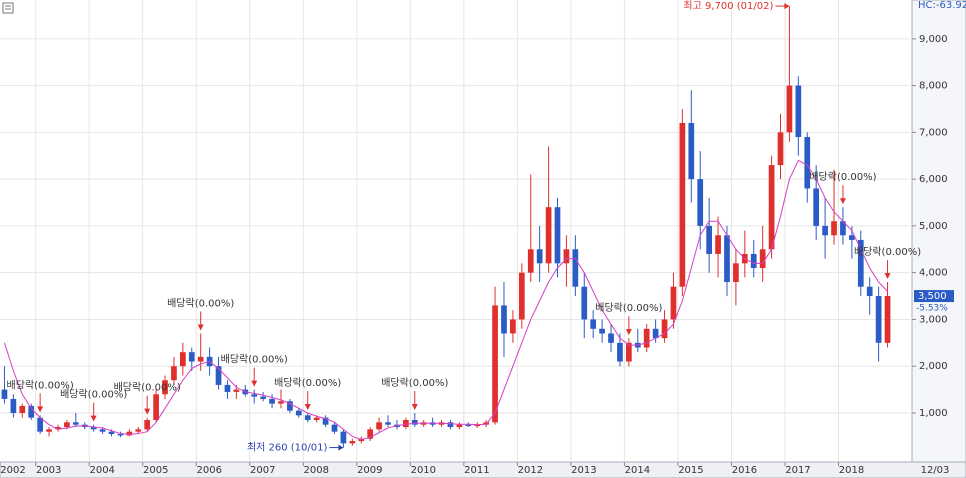  What do you see at coordinates (12, 470) in the screenshot?
I see `x-tick-label: 2002` at bounding box center [12, 470].